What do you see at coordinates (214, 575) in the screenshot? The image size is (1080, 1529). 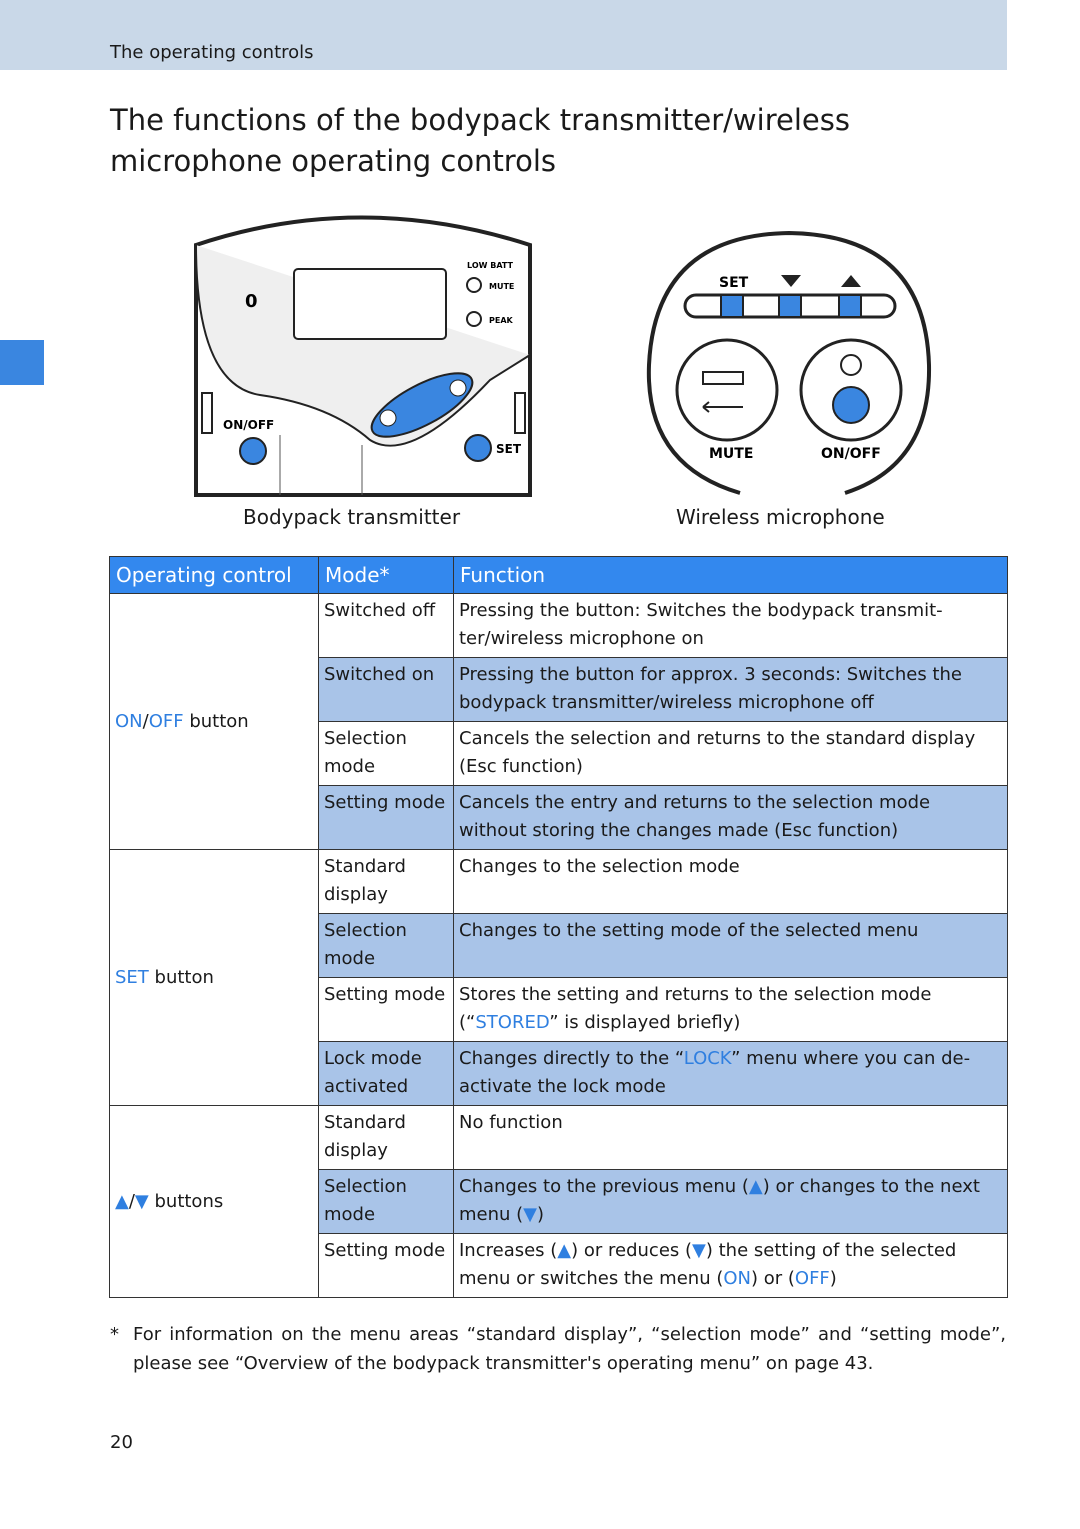 I see `header-cell: Operating control` at bounding box center [214, 575].